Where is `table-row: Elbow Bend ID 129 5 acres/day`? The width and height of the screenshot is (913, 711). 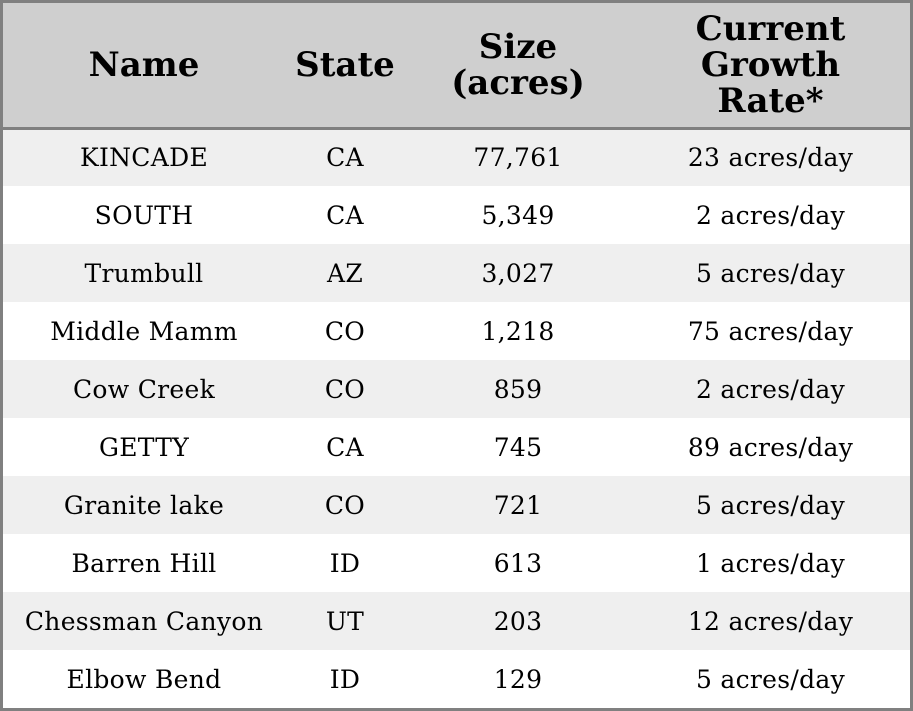 table-row: Elbow Bend ID 129 5 acres/day is located at coordinates (456, 679).